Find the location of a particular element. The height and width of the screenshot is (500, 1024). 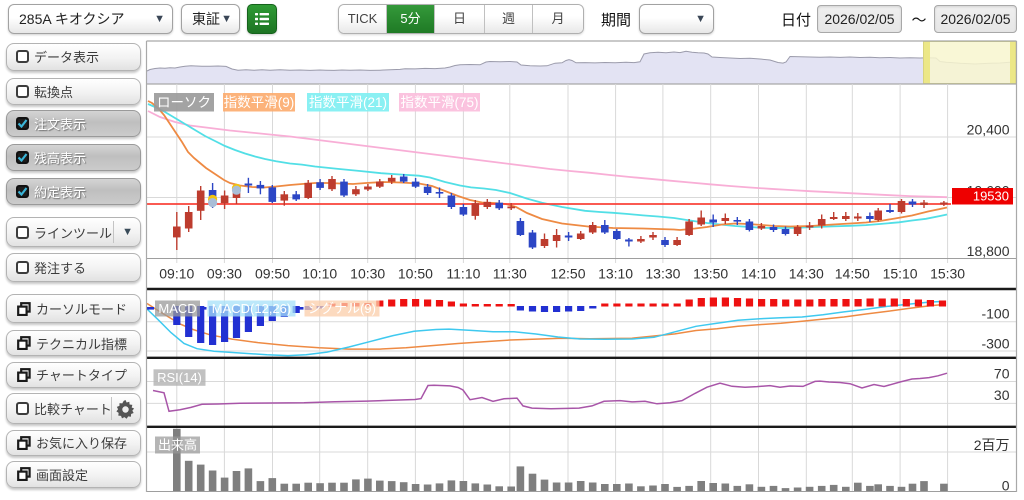

svg-text: シグナル(9) is located at coordinates (342, 308).